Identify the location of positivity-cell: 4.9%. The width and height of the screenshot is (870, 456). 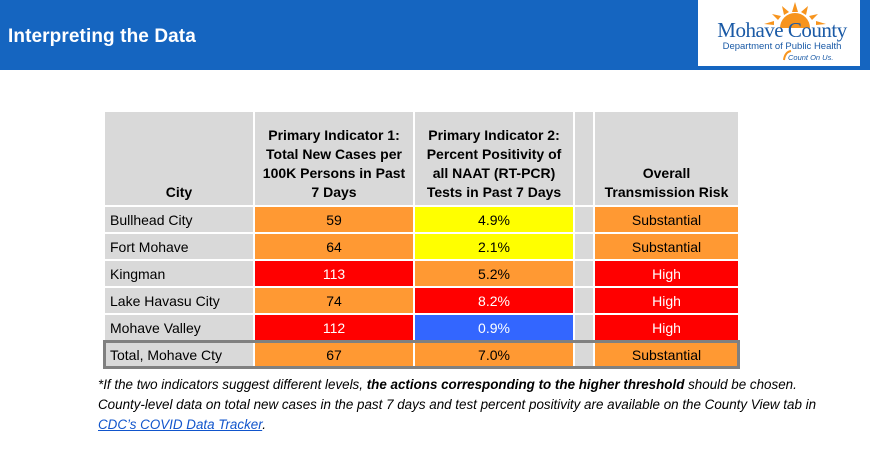
(495, 220).